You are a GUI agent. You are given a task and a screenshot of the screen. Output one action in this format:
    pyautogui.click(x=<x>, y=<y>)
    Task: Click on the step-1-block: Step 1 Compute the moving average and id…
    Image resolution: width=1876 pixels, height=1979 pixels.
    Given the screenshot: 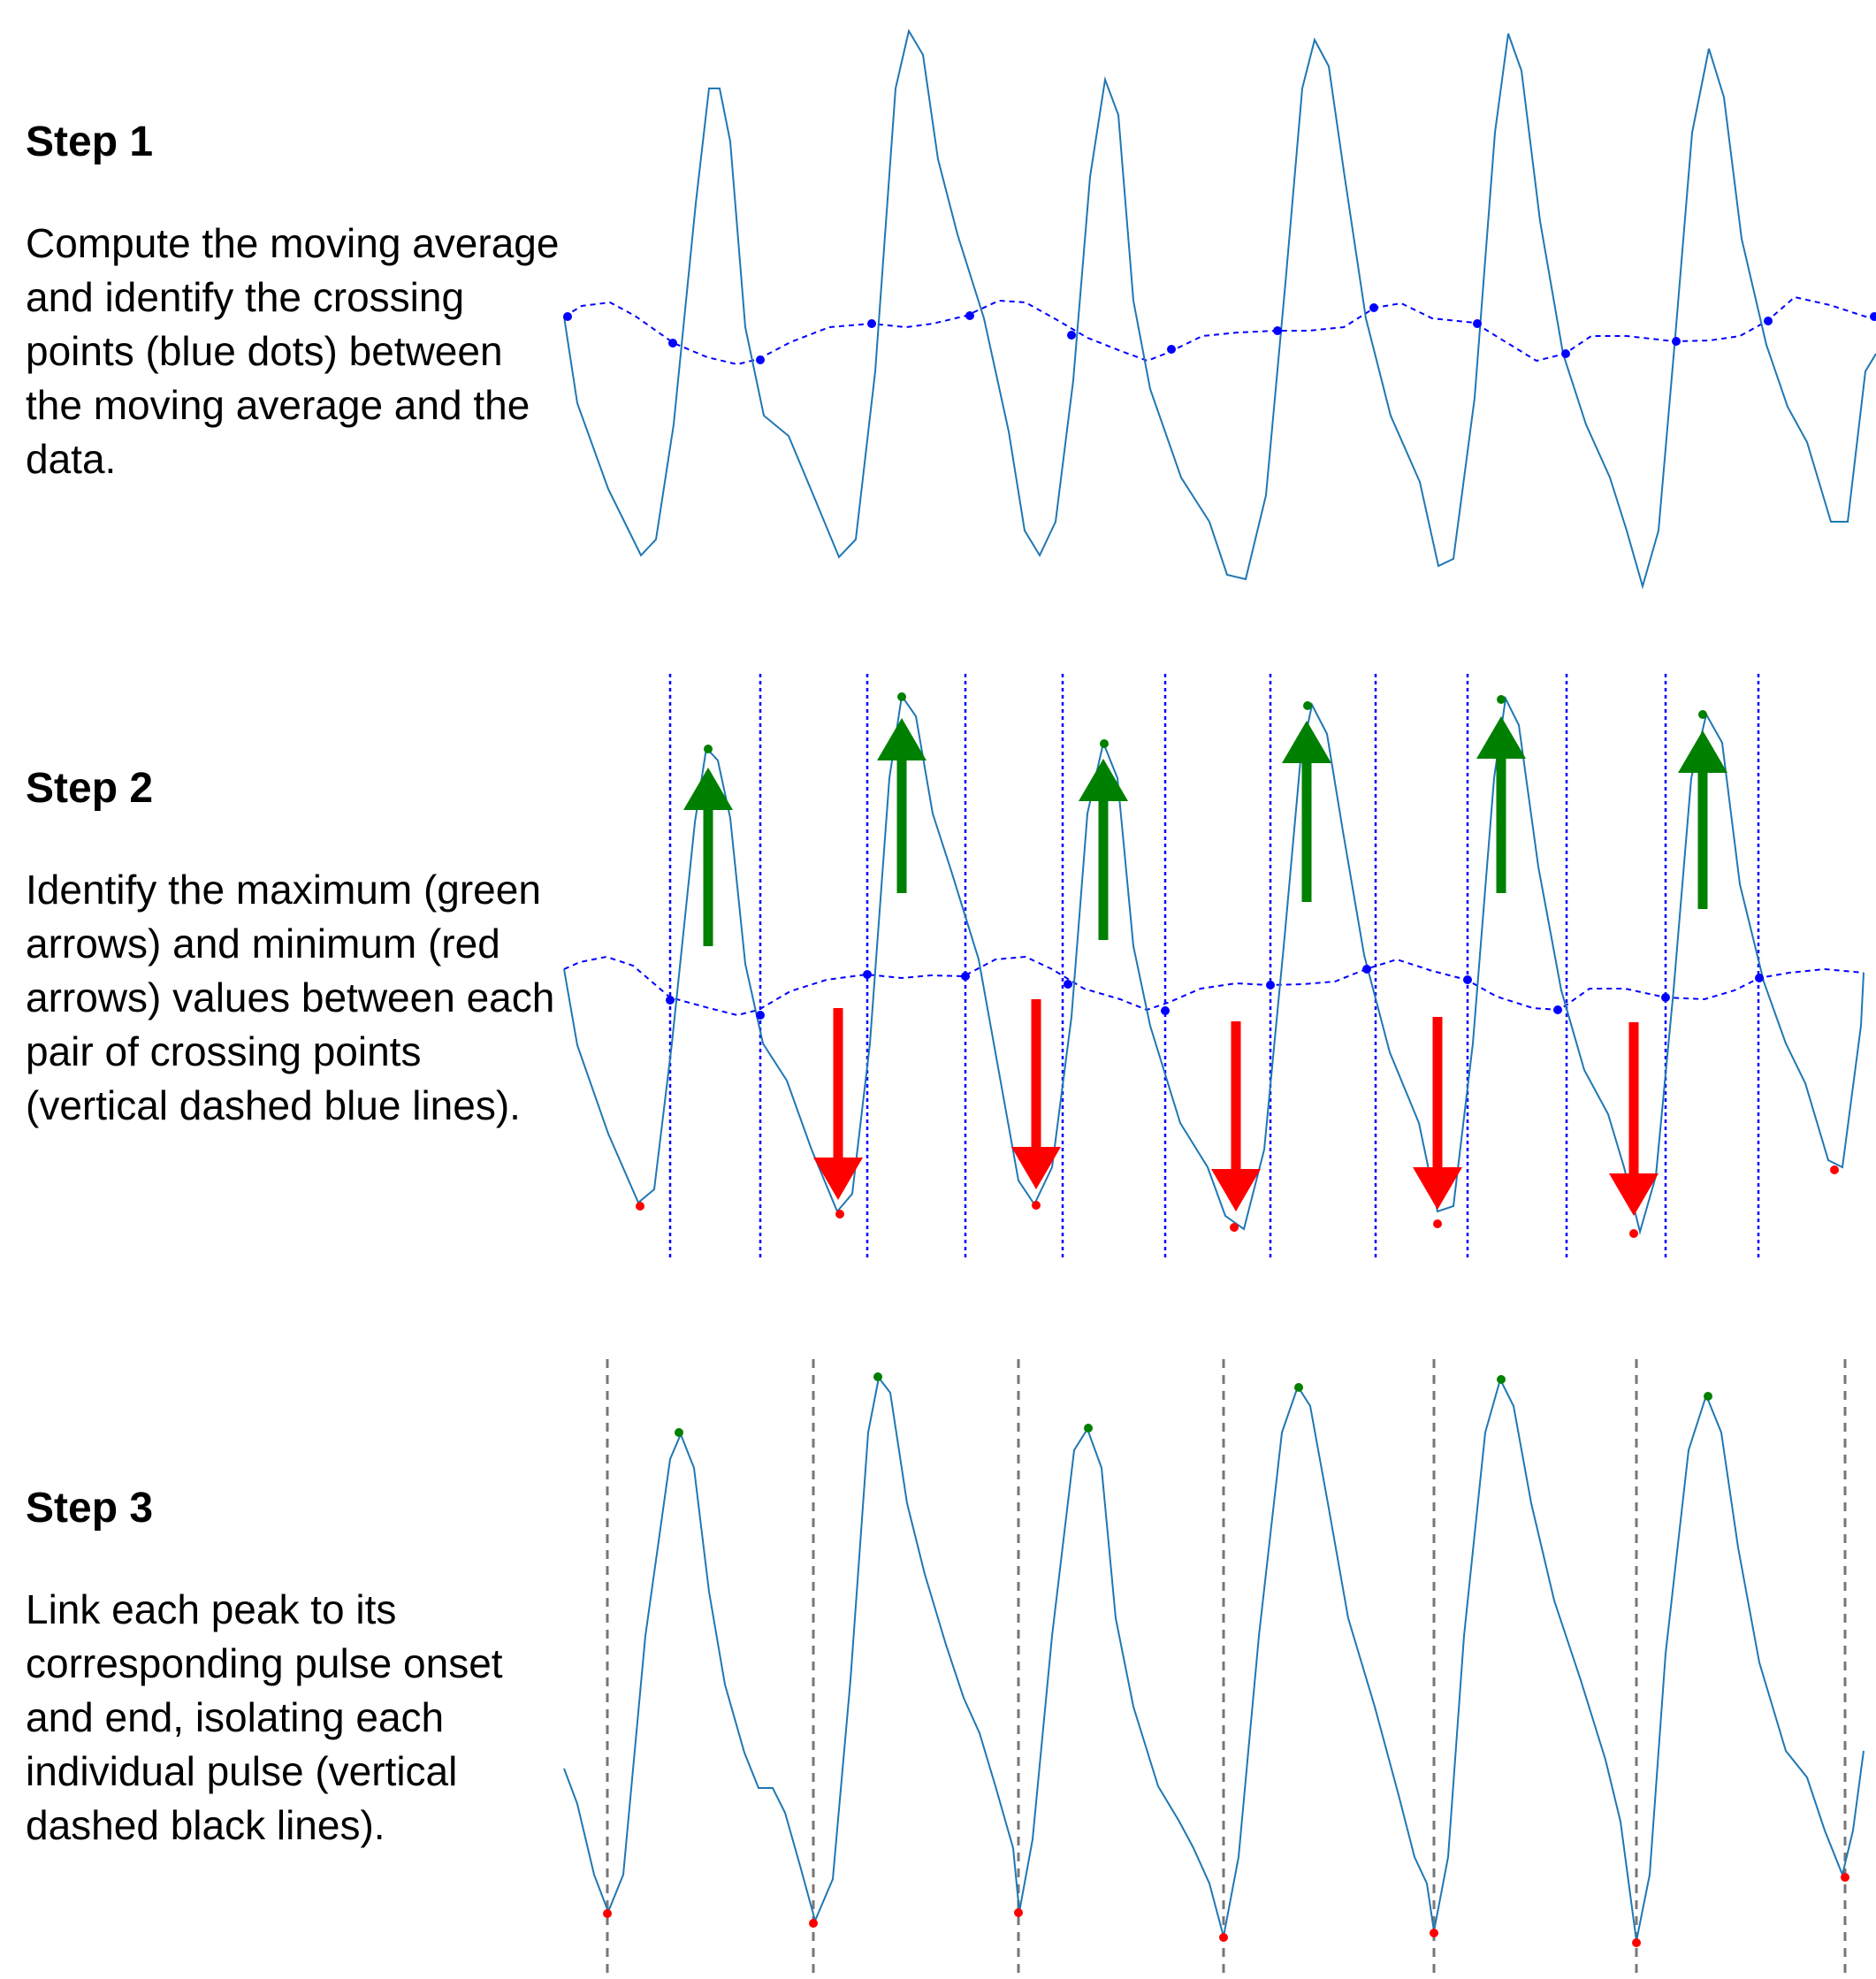 What is the action you would take?
    pyautogui.click(x=297, y=301)
    